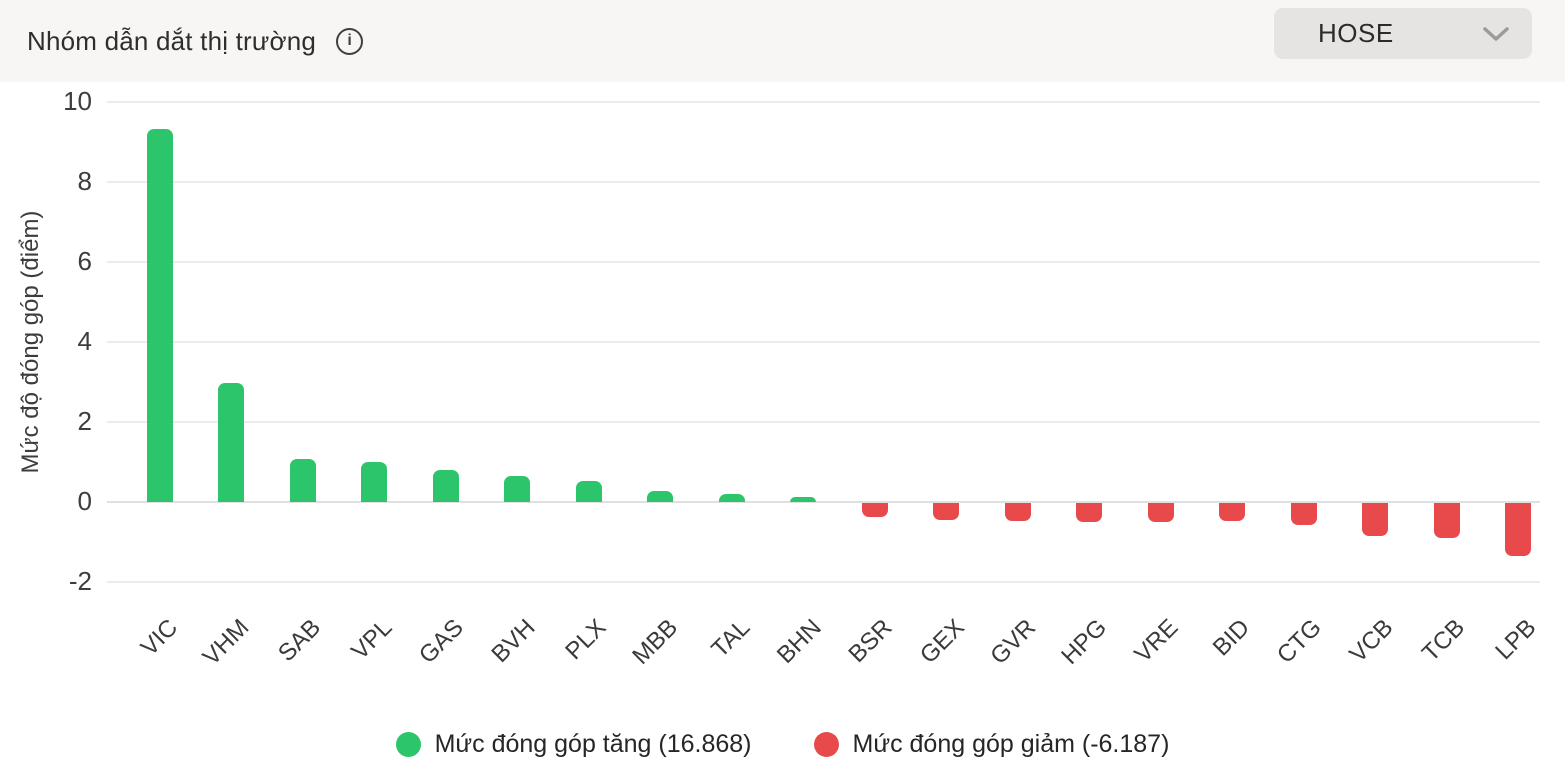  I want to click on page-title: Nhóm dẫn dắt thị trường, so click(172, 40).